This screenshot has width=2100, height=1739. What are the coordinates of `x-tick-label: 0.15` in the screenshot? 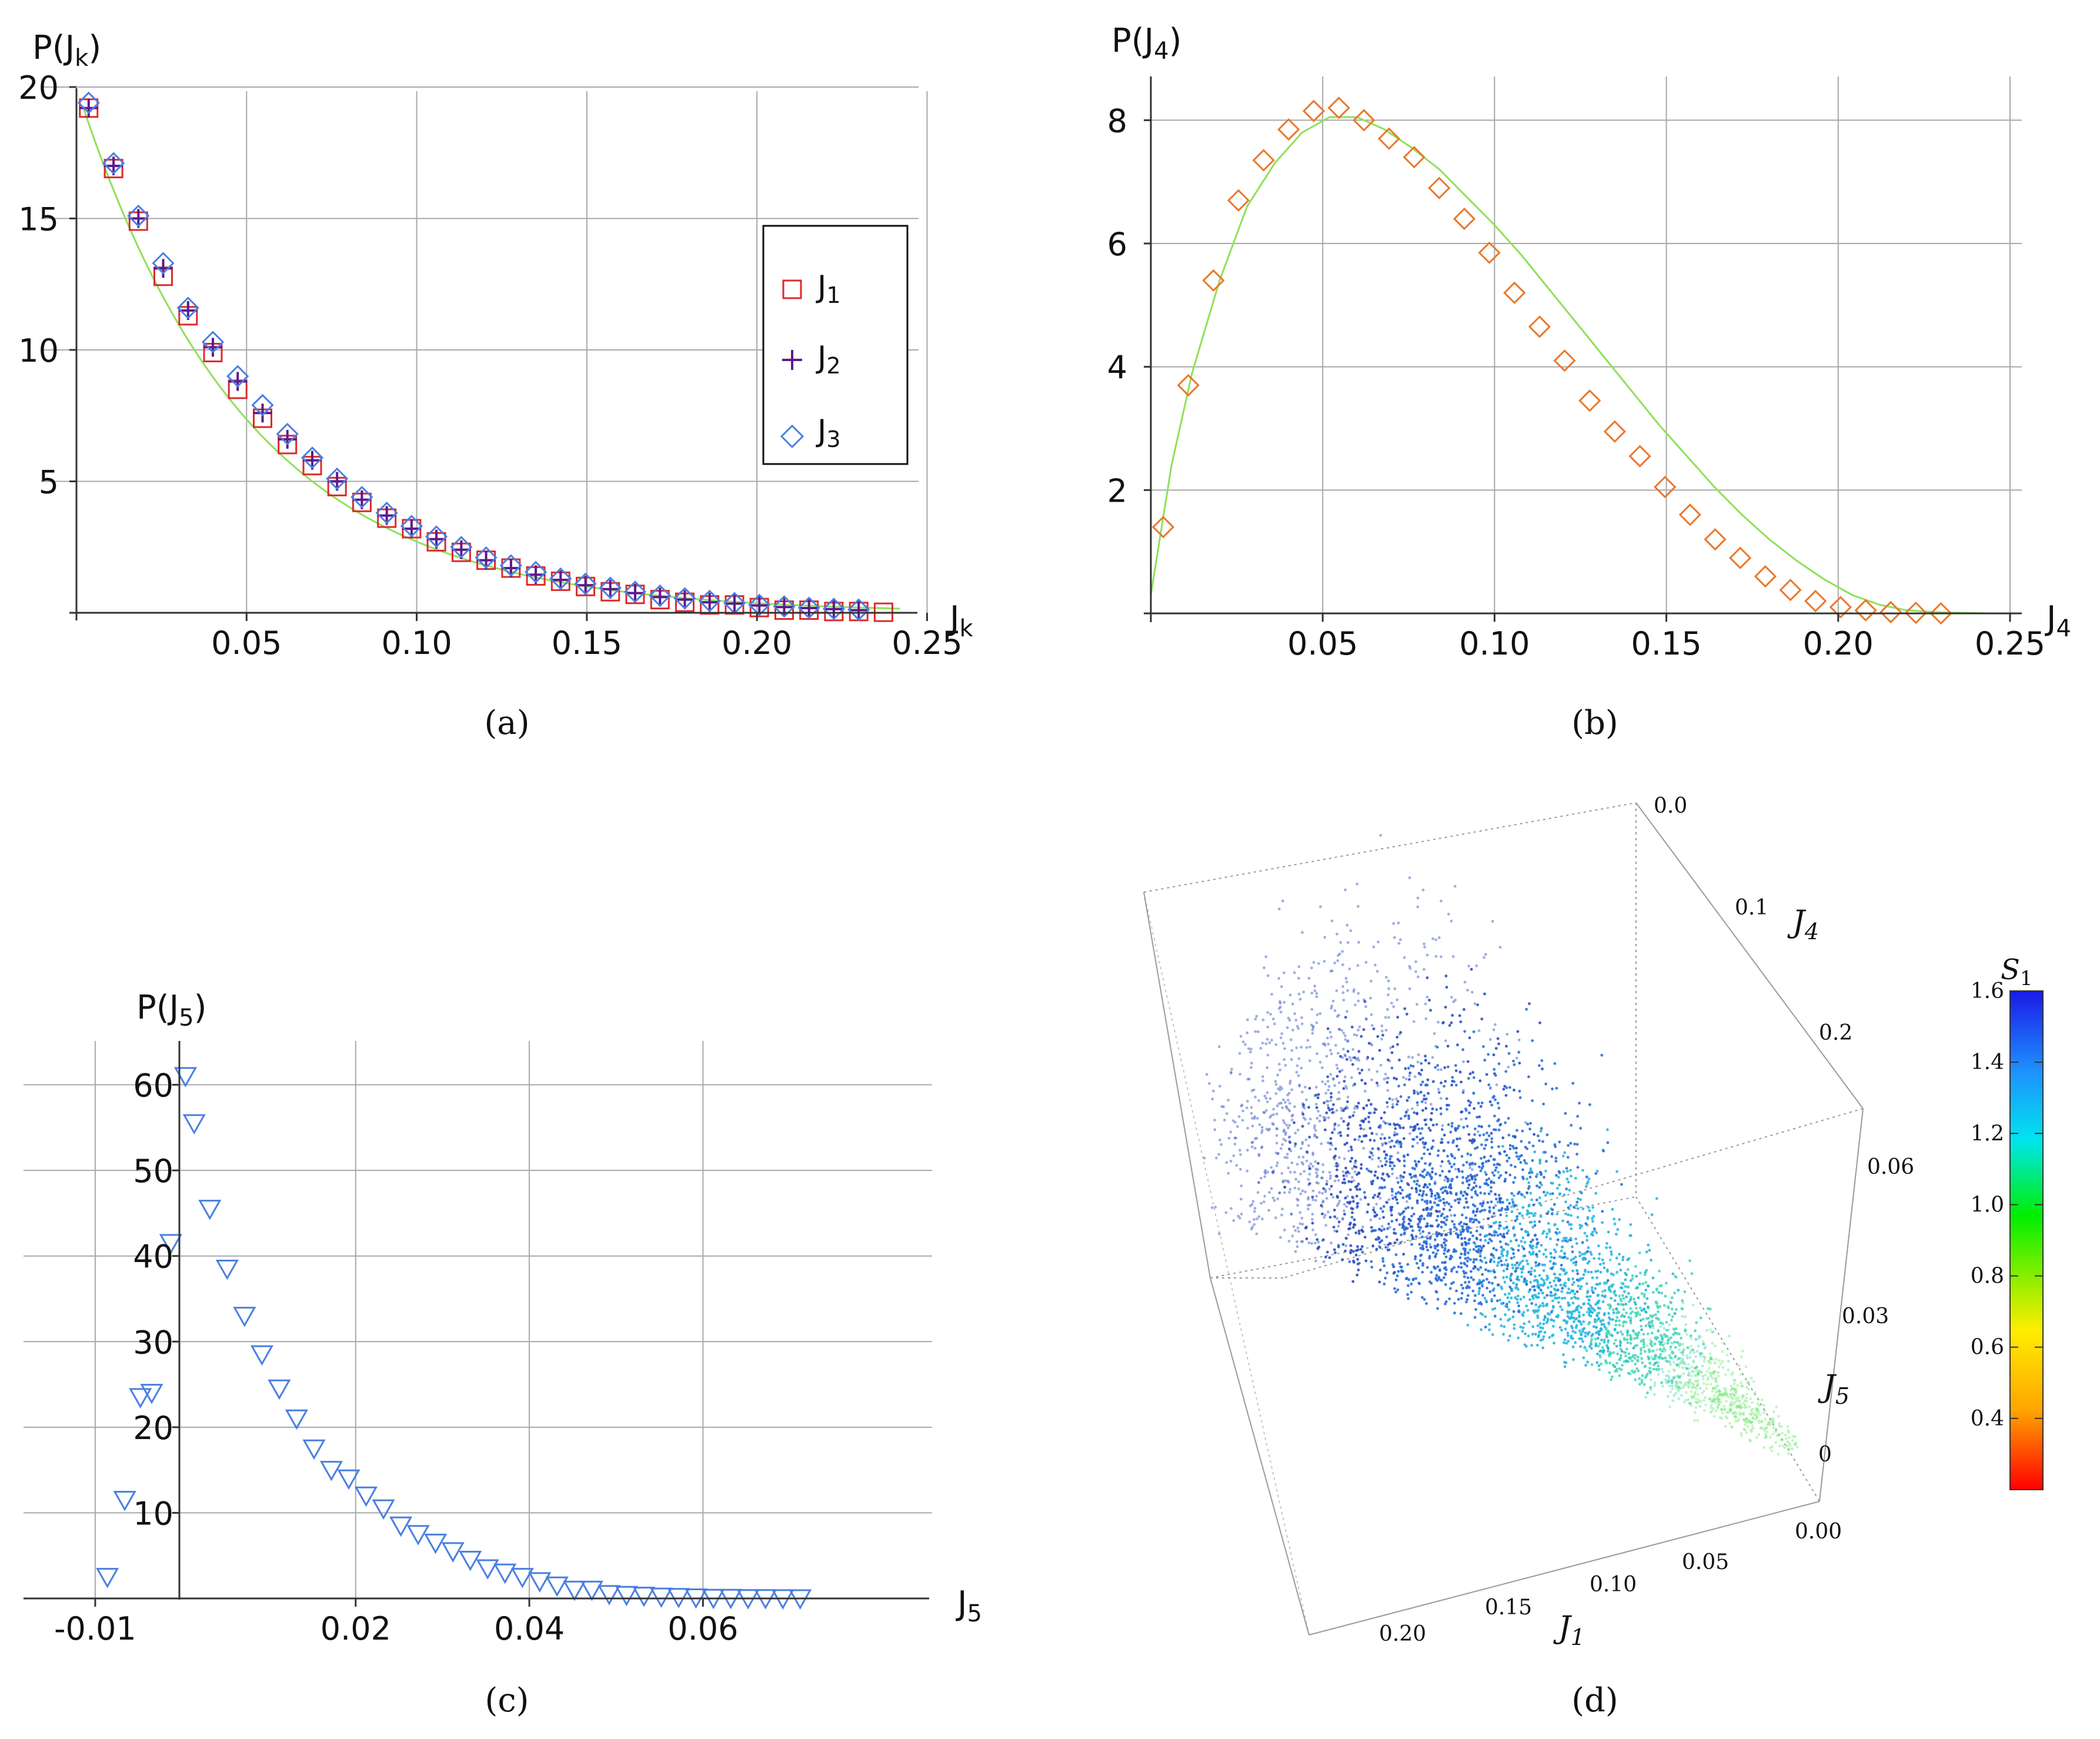 It's located at (587, 643).